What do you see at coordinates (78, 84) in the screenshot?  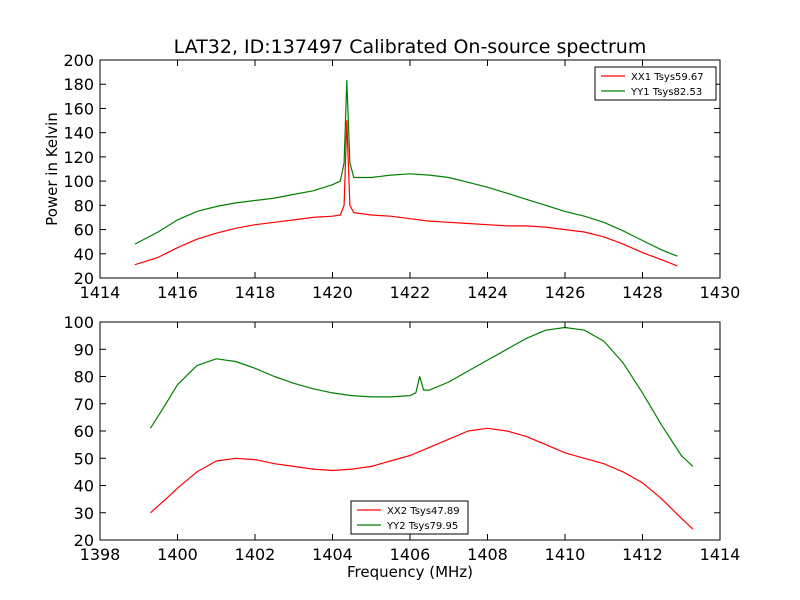 I see `panel1-y-tick-label: 180` at bounding box center [78, 84].